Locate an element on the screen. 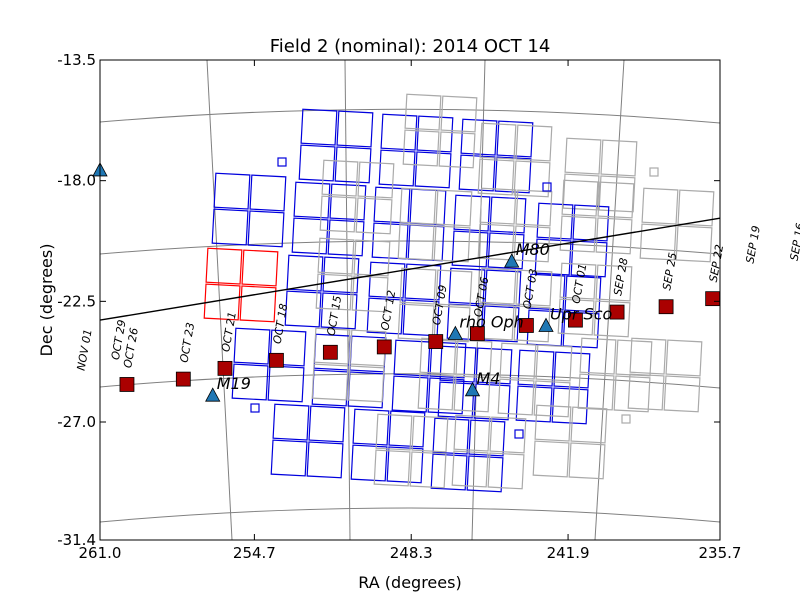 This screenshot has height=600, width=800. sun-date-label: OCT 03 is located at coordinates (531, 289).